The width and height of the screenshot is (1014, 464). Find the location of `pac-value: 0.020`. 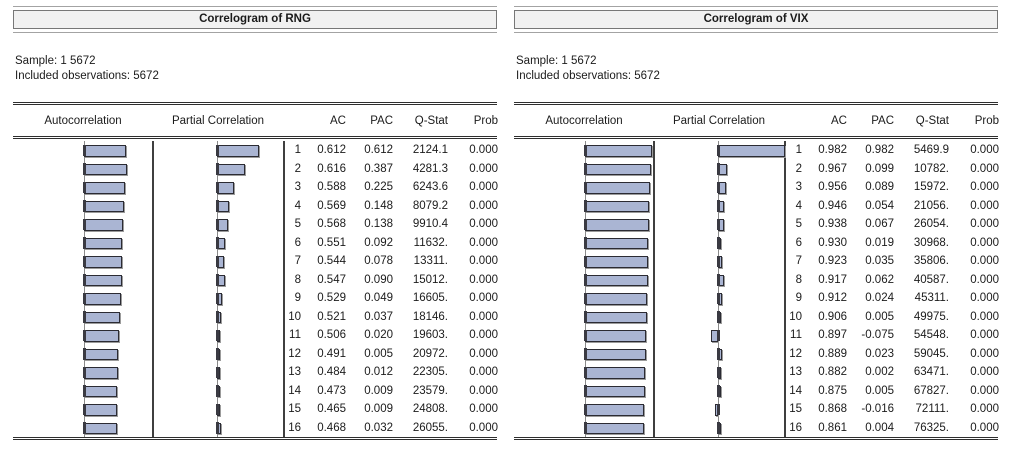

pac-value: 0.020 is located at coordinates (378, 335).